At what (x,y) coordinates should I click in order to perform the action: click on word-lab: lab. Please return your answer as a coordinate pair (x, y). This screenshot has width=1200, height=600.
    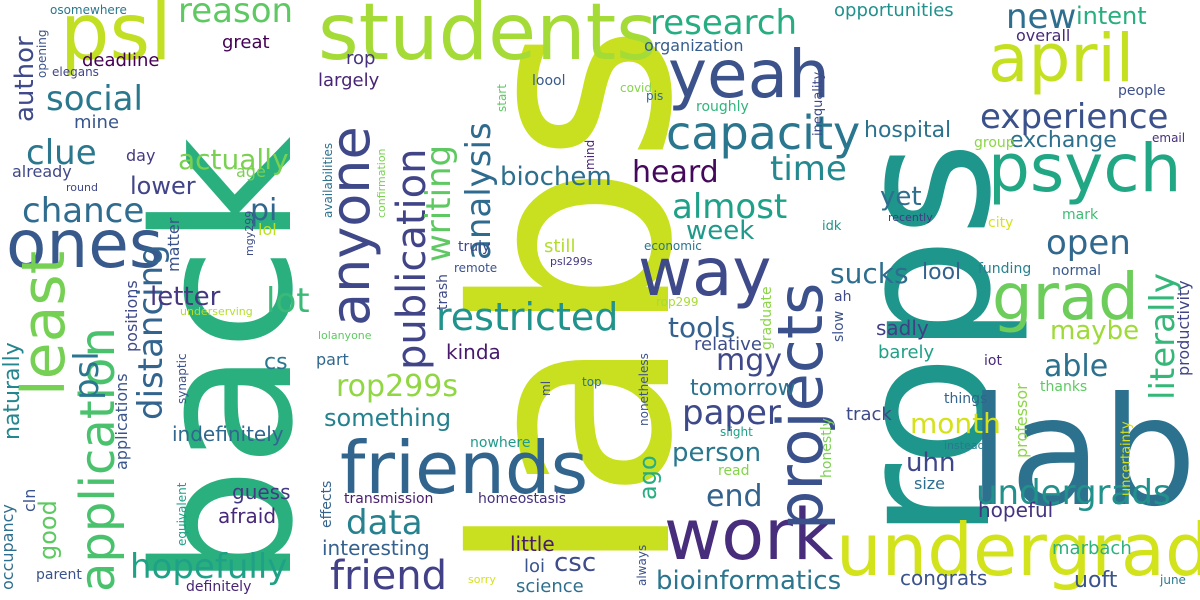
    Looking at the image, I should click on (1082, 453).